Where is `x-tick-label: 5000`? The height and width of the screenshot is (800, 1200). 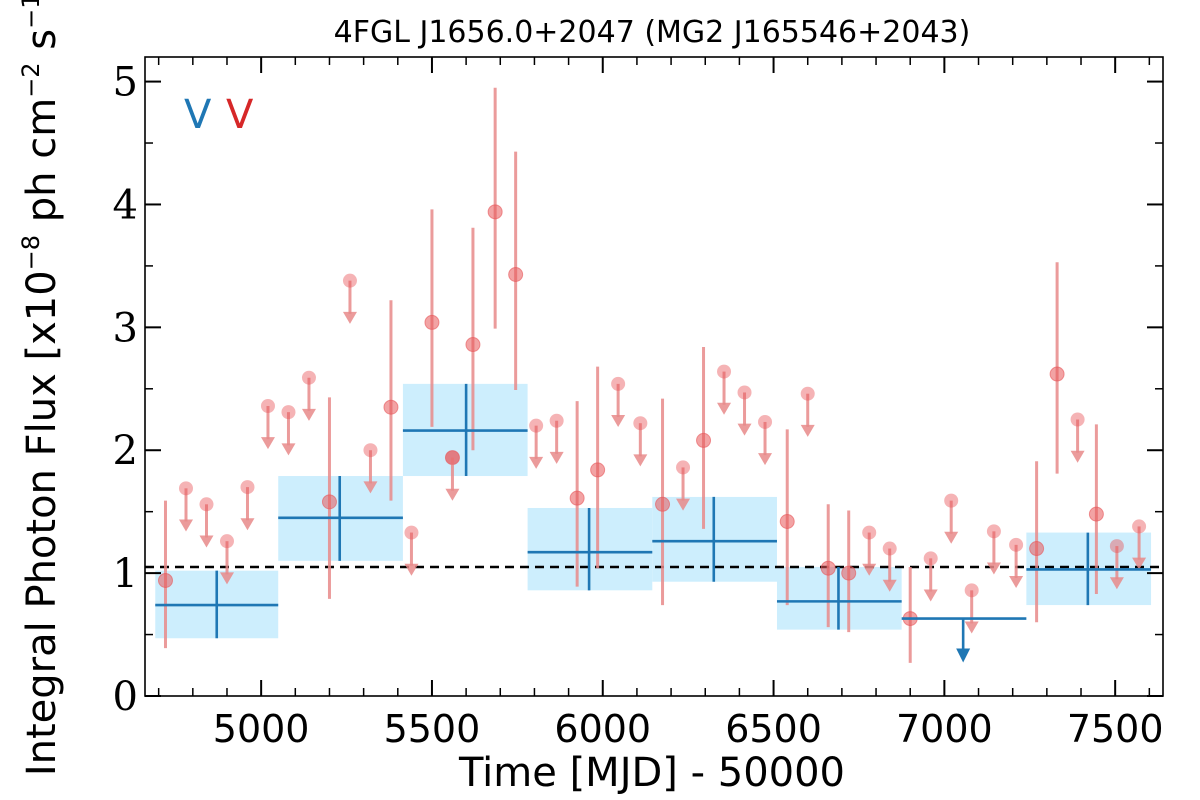
x-tick-label: 5000 is located at coordinates (261, 729).